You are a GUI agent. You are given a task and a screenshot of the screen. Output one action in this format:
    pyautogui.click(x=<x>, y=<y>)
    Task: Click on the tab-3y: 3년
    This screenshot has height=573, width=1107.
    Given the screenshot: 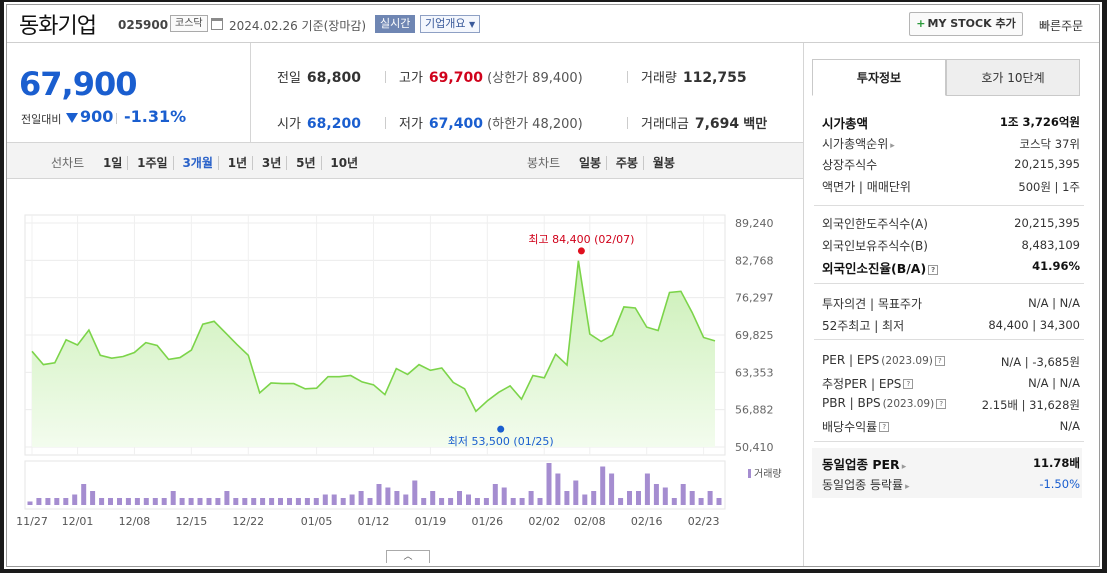 What is the action you would take?
    pyautogui.click(x=272, y=163)
    